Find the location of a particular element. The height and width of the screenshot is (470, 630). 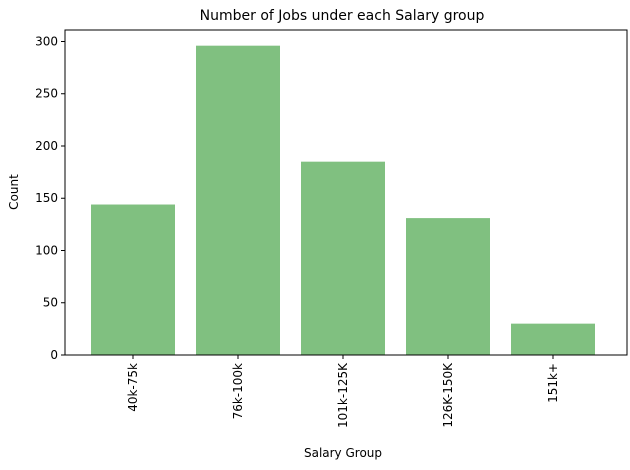

x-tick-label: 76k-100k is located at coordinates (238, 391).